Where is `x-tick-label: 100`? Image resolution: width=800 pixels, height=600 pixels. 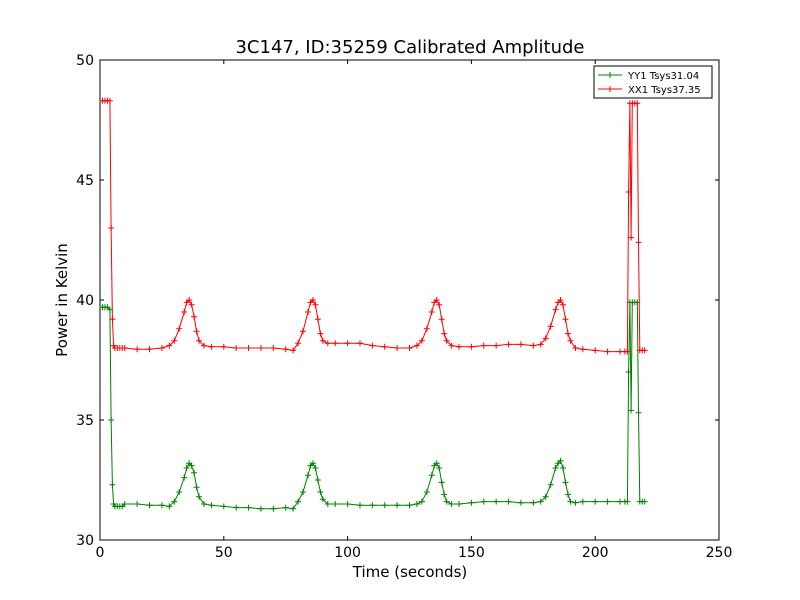
x-tick-label: 100 is located at coordinates (347, 553).